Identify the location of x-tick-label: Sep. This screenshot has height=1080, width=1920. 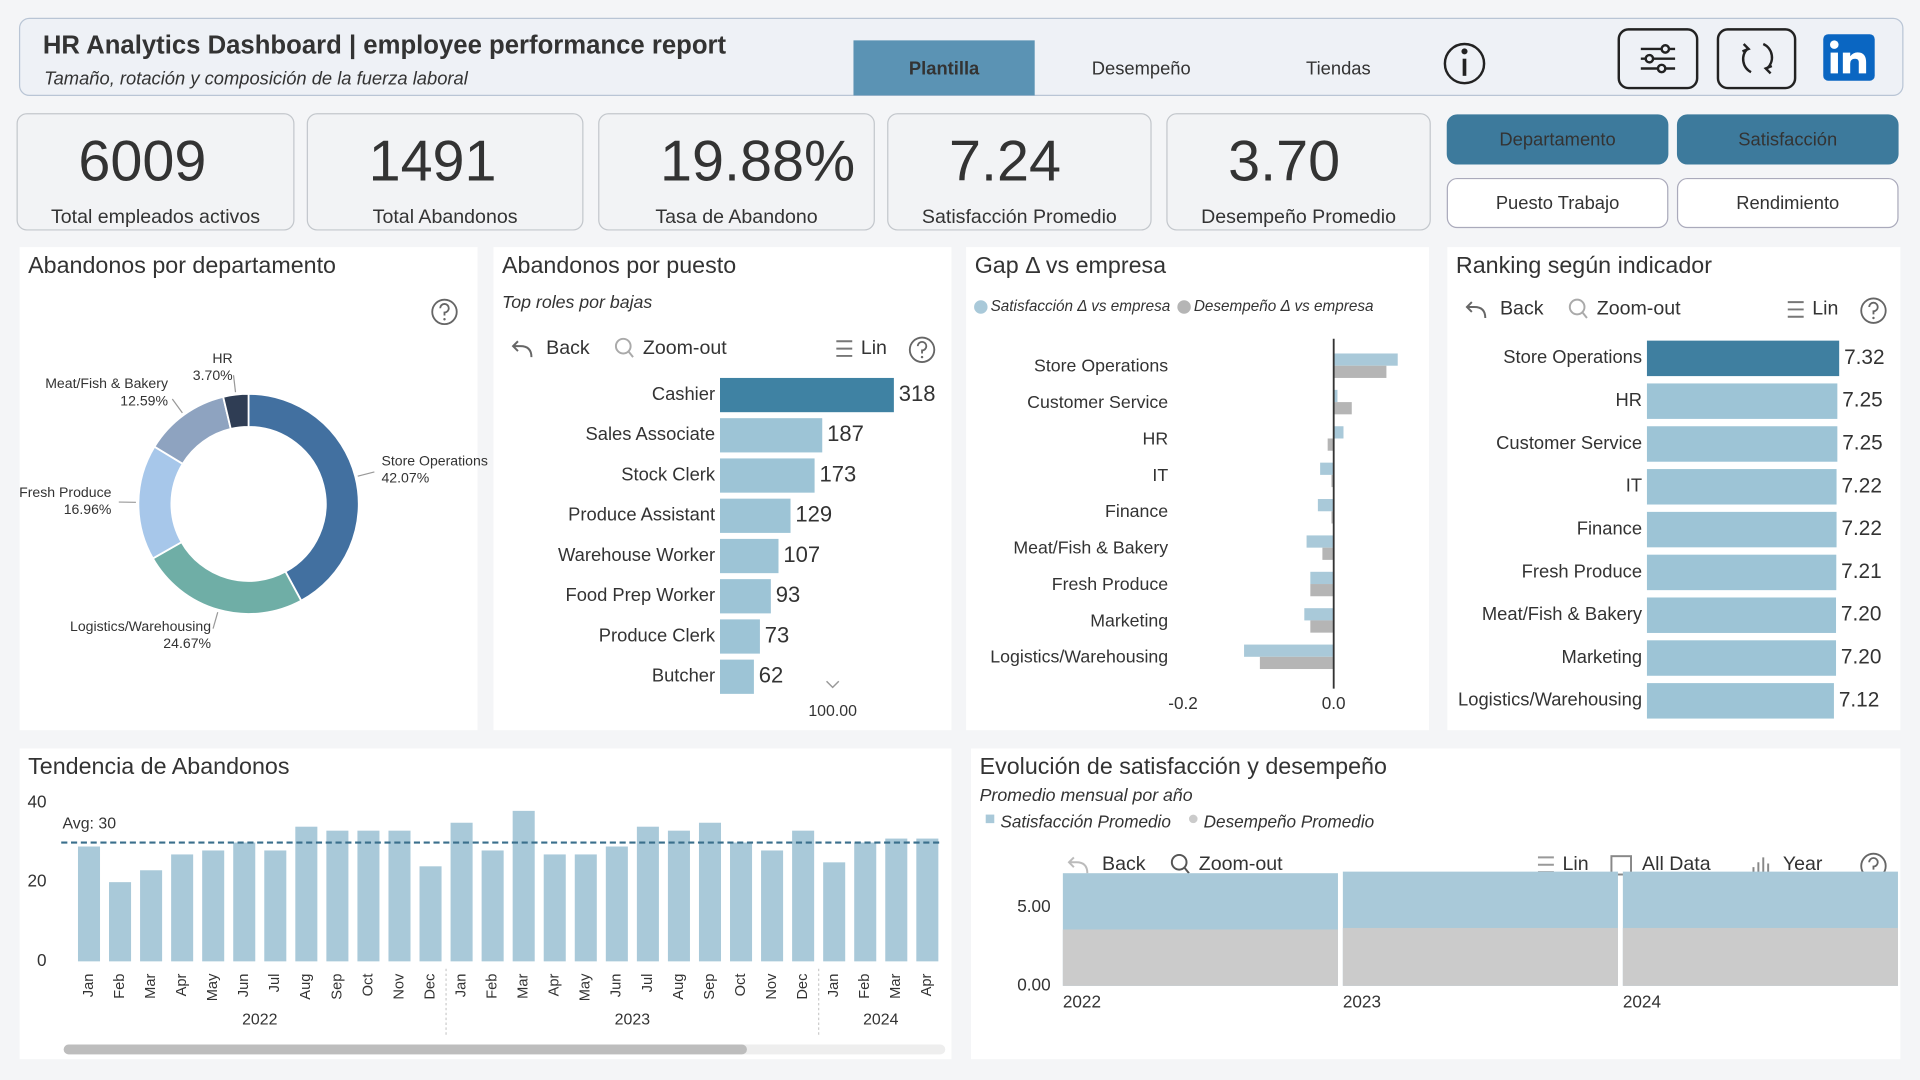
(337, 987).